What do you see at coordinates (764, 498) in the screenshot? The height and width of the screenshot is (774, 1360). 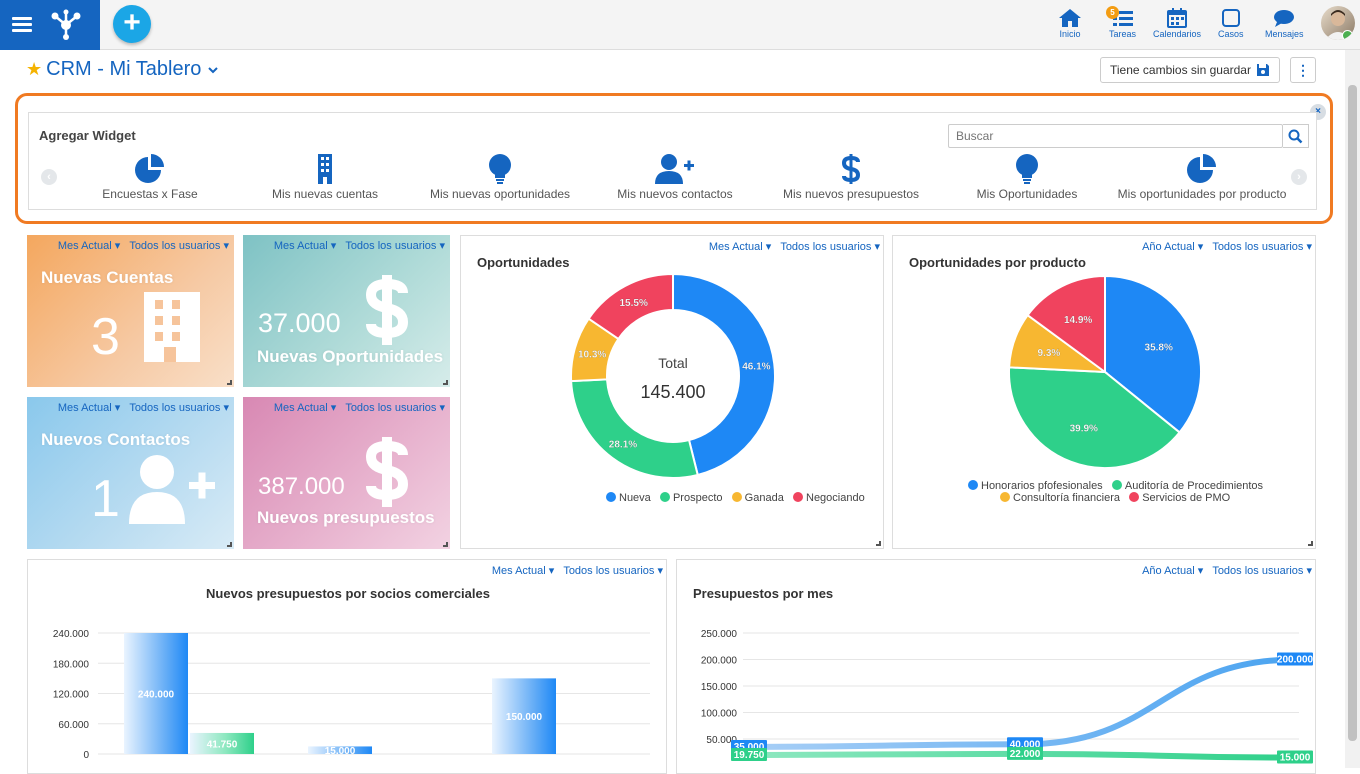 I see `legend-label: Ganada` at bounding box center [764, 498].